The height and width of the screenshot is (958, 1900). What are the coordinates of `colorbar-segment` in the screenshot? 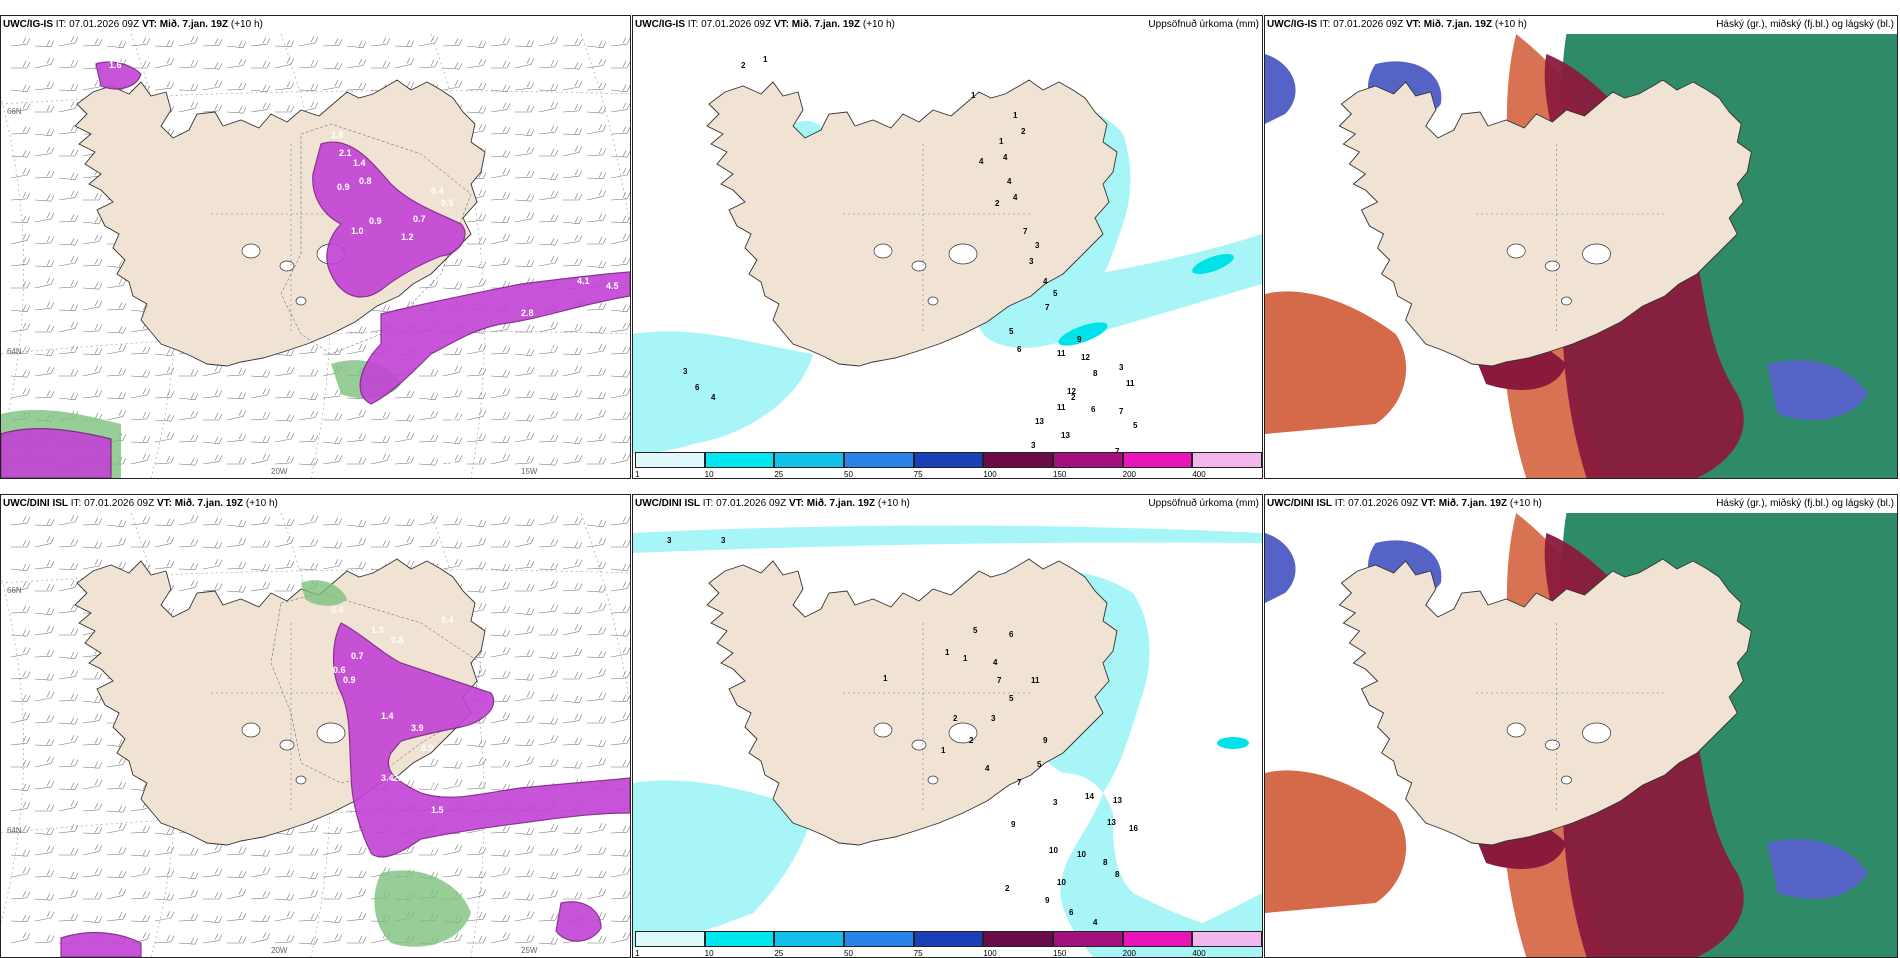 It's located at (1018, 939).